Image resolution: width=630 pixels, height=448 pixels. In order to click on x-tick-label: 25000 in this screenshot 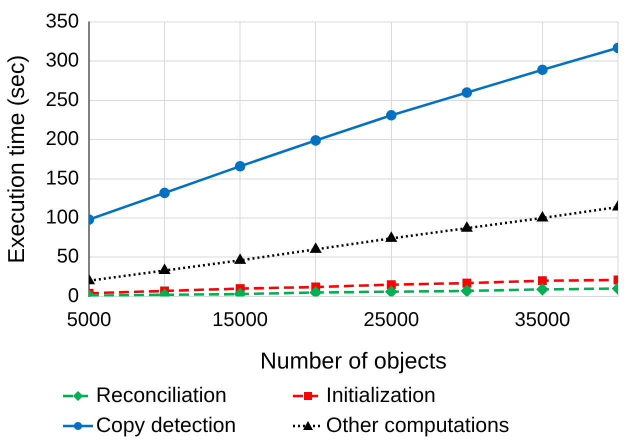, I will do `click(391, 319)`.